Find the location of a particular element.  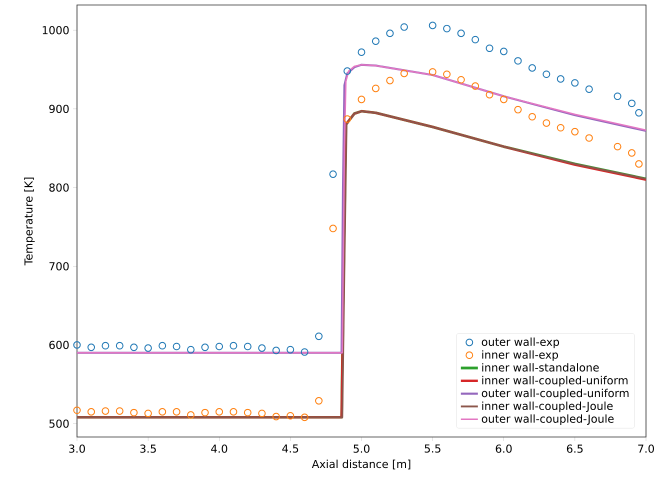

legend-label: inner wall-exp is located at coordinates (520, 355).